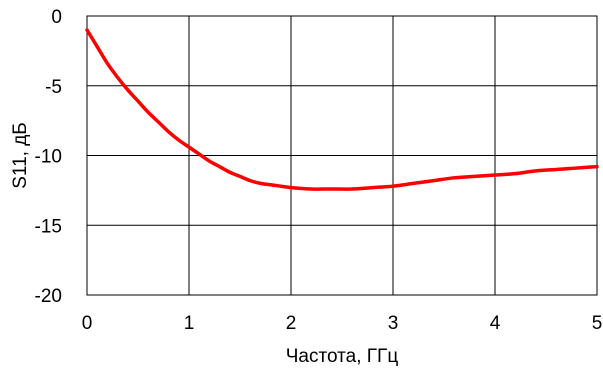 Image resolution: width=603 pixels, height=369 pixels. I want to click on x-tick-label: 2, so click(291, 323).